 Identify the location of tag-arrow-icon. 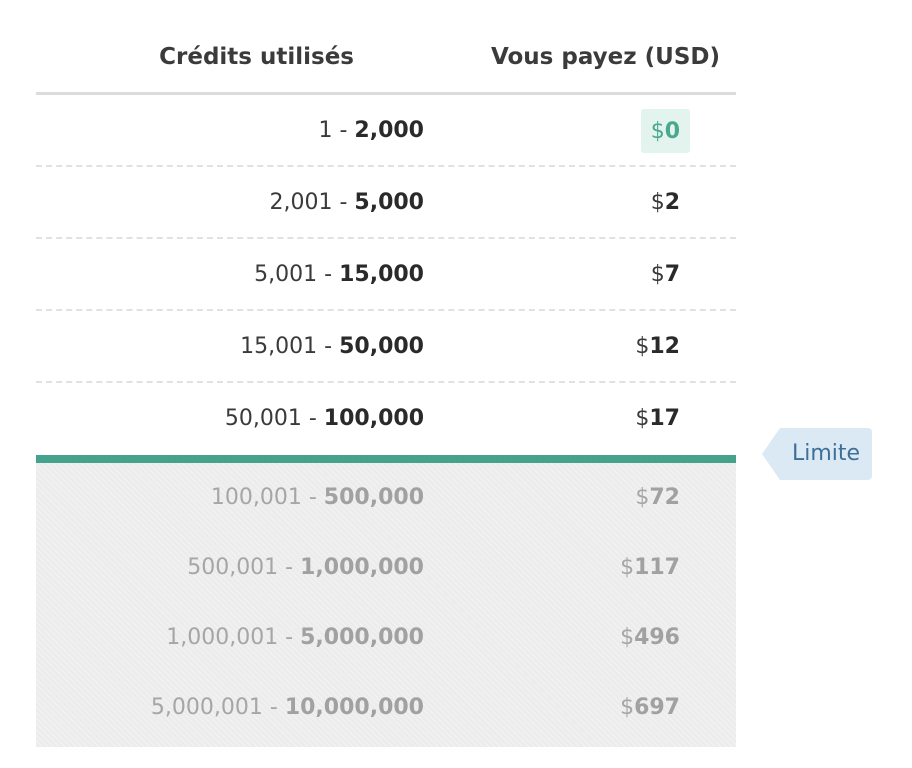
(771, 454).